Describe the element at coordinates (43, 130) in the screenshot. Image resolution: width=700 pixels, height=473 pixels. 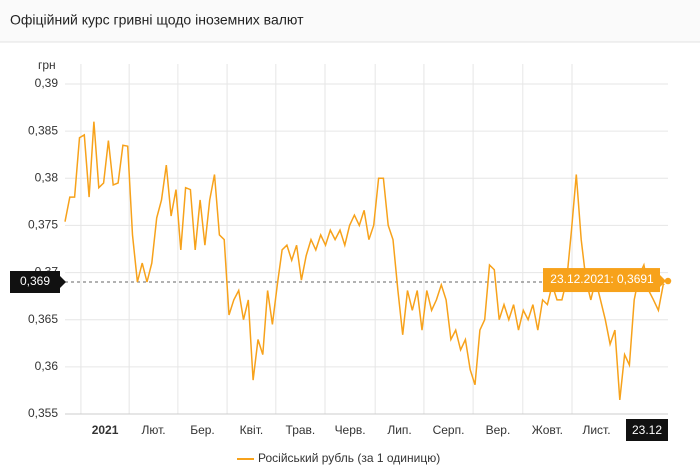
I see `y-tick-label: 0,385` at that location.